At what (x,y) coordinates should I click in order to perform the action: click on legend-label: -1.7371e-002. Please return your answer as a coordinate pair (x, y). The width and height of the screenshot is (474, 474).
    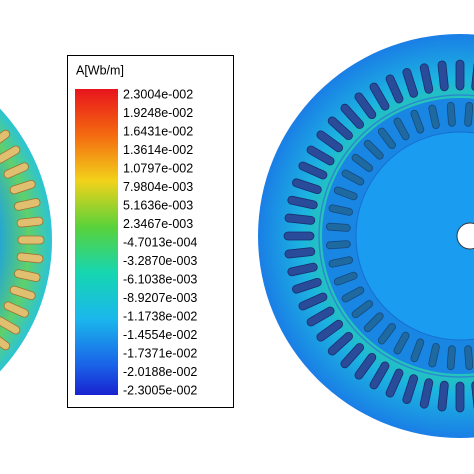
    Looking at the image, I should click on (160, 353).